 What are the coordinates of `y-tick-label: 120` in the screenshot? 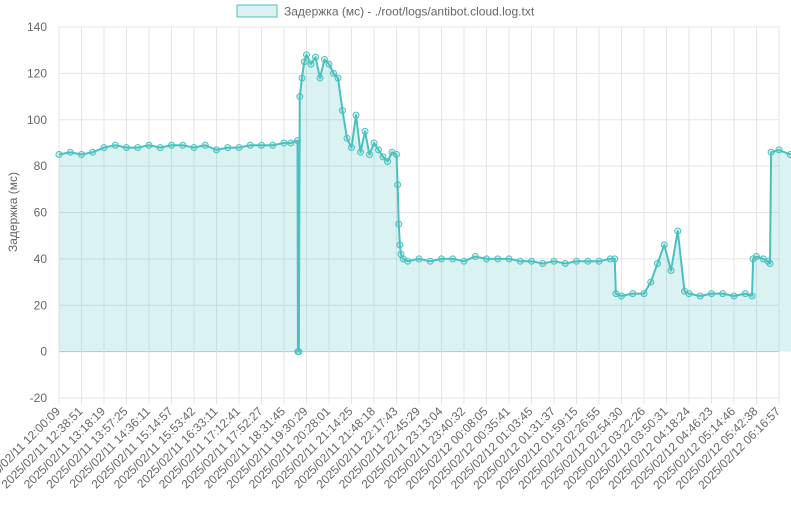 It's located at (37, 73).